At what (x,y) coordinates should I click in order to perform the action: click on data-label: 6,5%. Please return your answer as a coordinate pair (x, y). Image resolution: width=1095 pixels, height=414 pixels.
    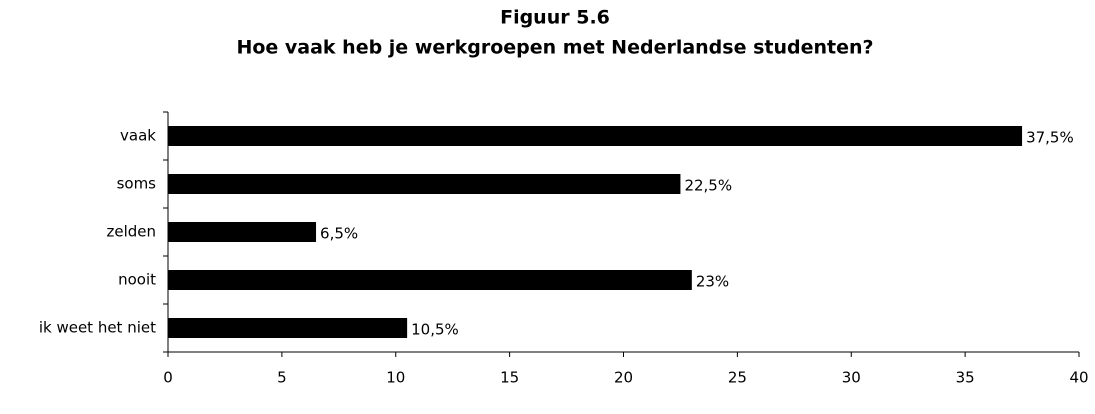
    Looking at the image, I should click on (339, 234).